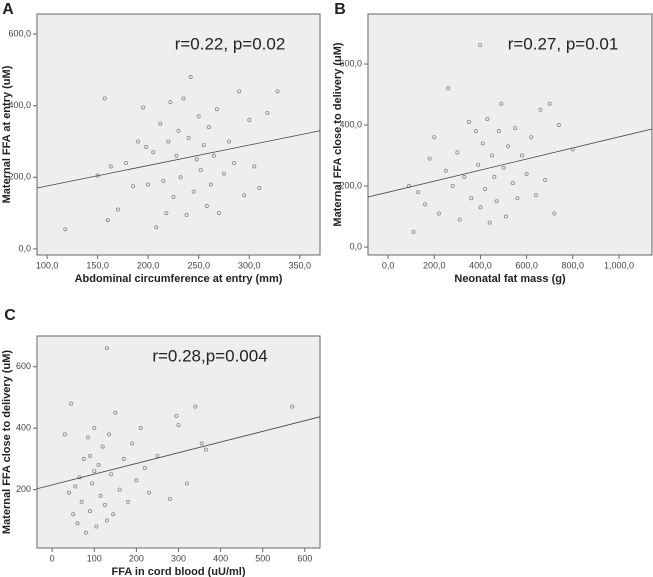 Image resolution: width=653 pixels, height=577 pixels. What do you see at coordinates (19, 105) in the screenshot?
I see `y-tick-label: 400,0` at bounding box center [19, 105].